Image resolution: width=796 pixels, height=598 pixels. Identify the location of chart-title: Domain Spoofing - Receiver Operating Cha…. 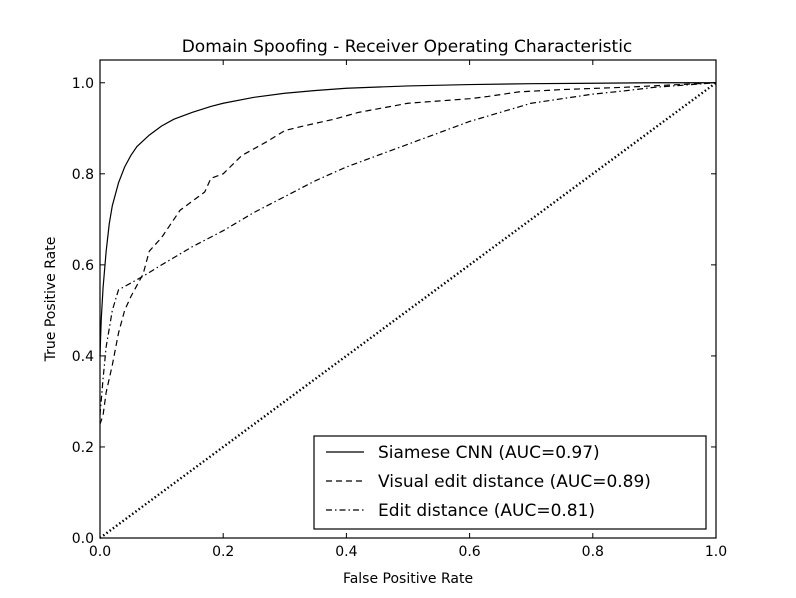
(407, 47).